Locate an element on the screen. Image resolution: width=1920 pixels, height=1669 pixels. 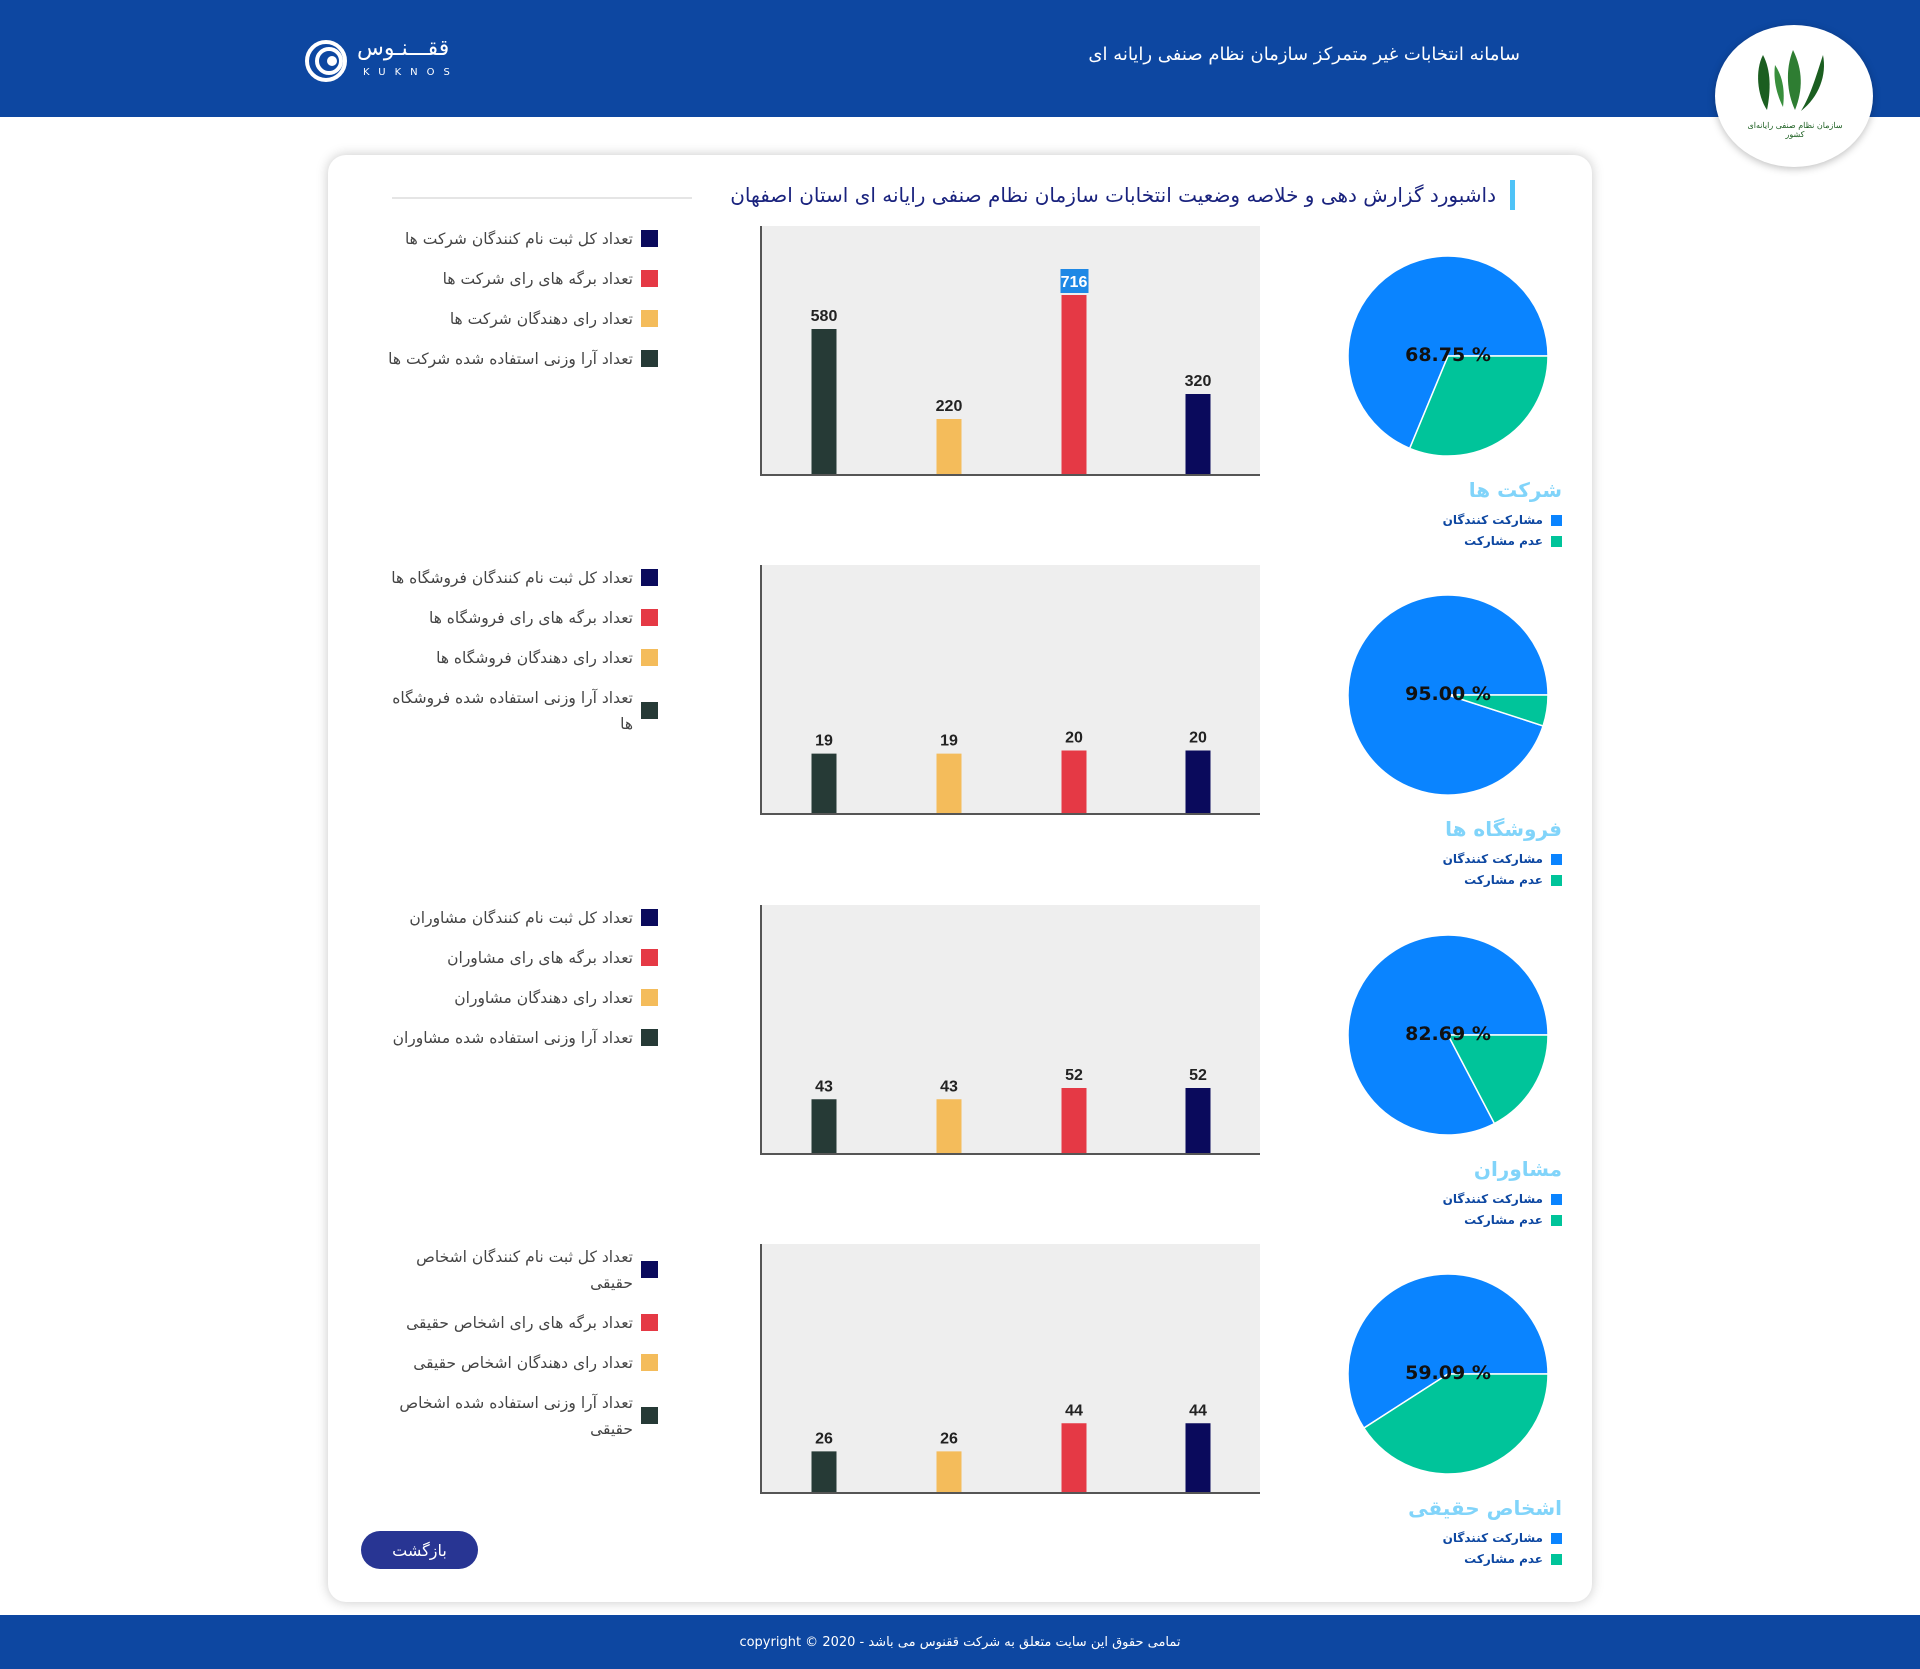
bar-chart-svg: 43 43 52 52 is located at coordinates (1010, 1030).